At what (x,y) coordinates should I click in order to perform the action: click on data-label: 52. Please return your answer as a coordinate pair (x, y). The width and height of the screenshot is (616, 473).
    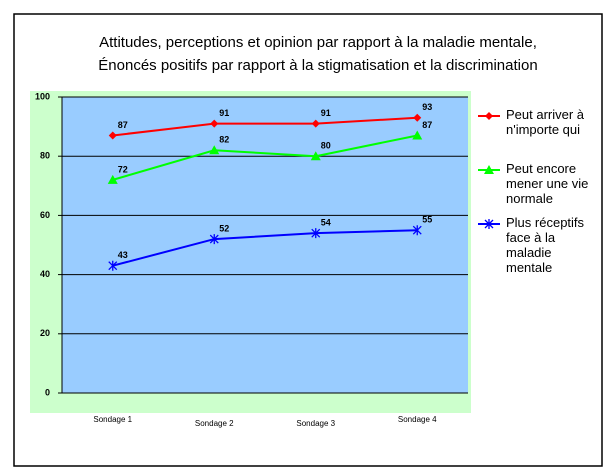
    Looking at the image, I should click on (224, 228).